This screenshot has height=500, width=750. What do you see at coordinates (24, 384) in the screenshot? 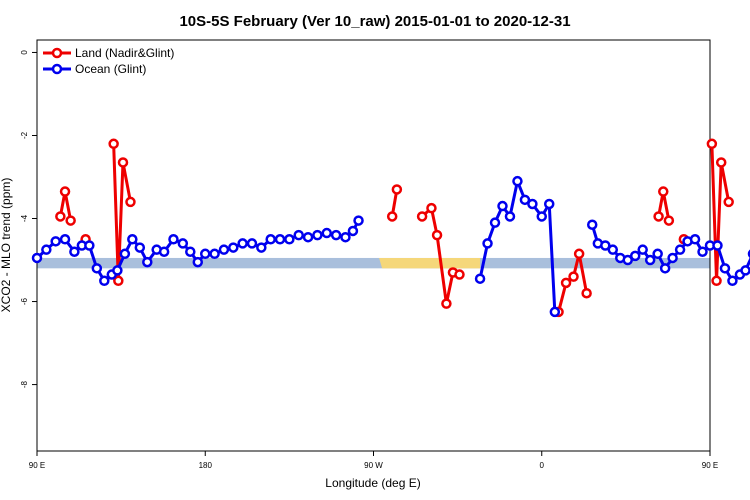
I see `y-tick-label-4: -8` at bounding box center [24, 384].